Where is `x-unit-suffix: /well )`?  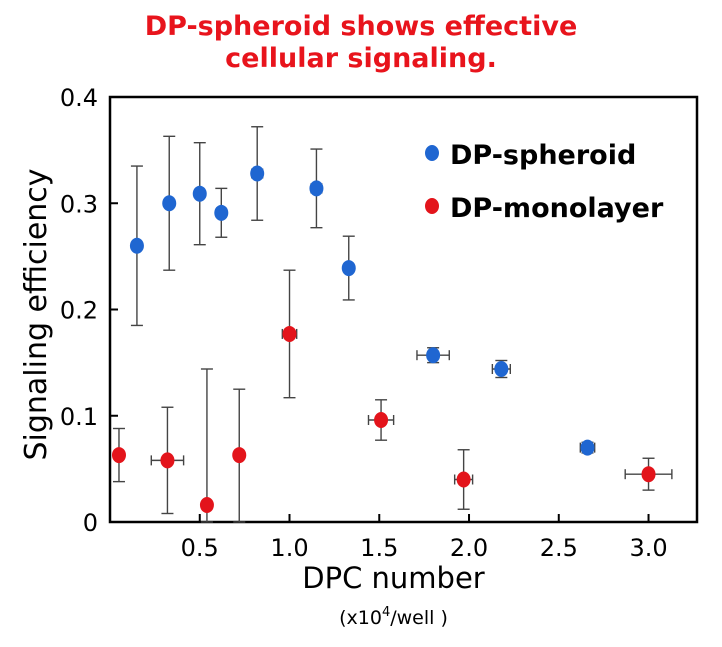
x-unit-suffix: /well ) is located at coordinates (419, 618).